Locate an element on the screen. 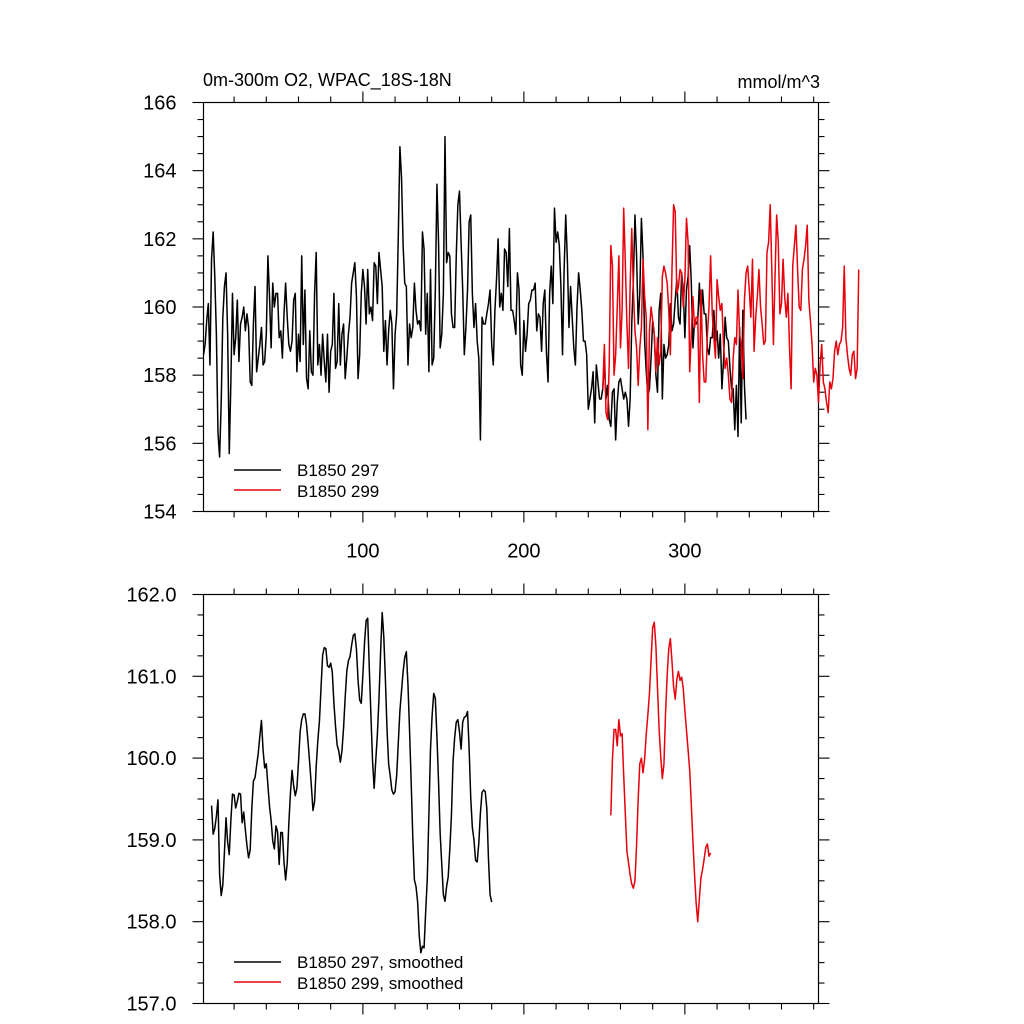 The height and width of the screenshot is (1024, 1024). y-tick-label: 159.0 is located at coordinates (151, 841).